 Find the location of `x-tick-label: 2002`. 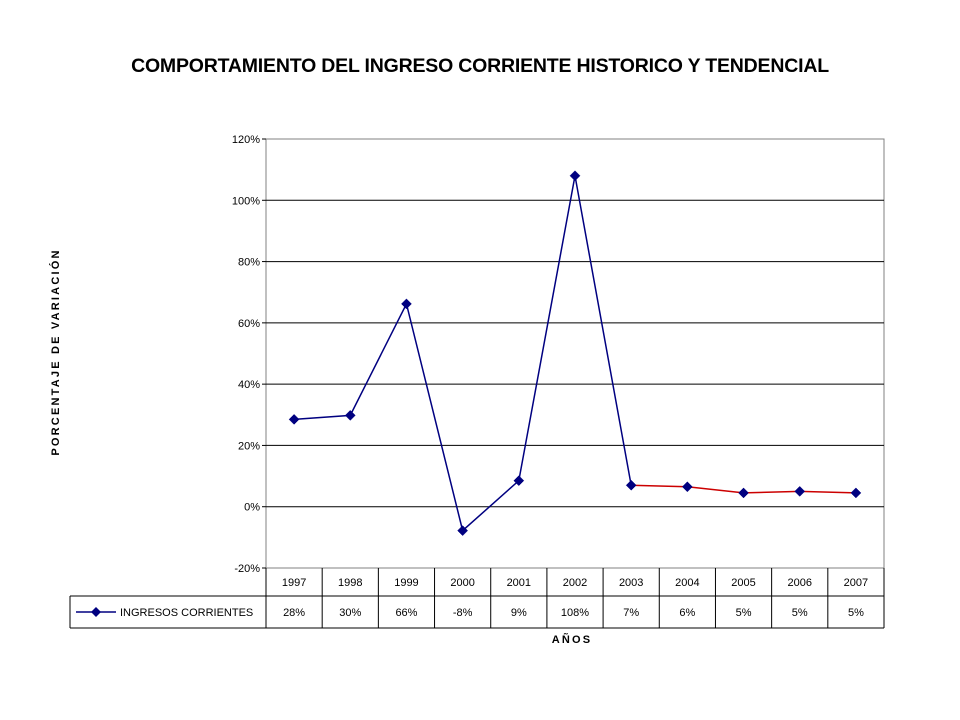

x-tick-label: 2002 is located at coordinates (575, 583).